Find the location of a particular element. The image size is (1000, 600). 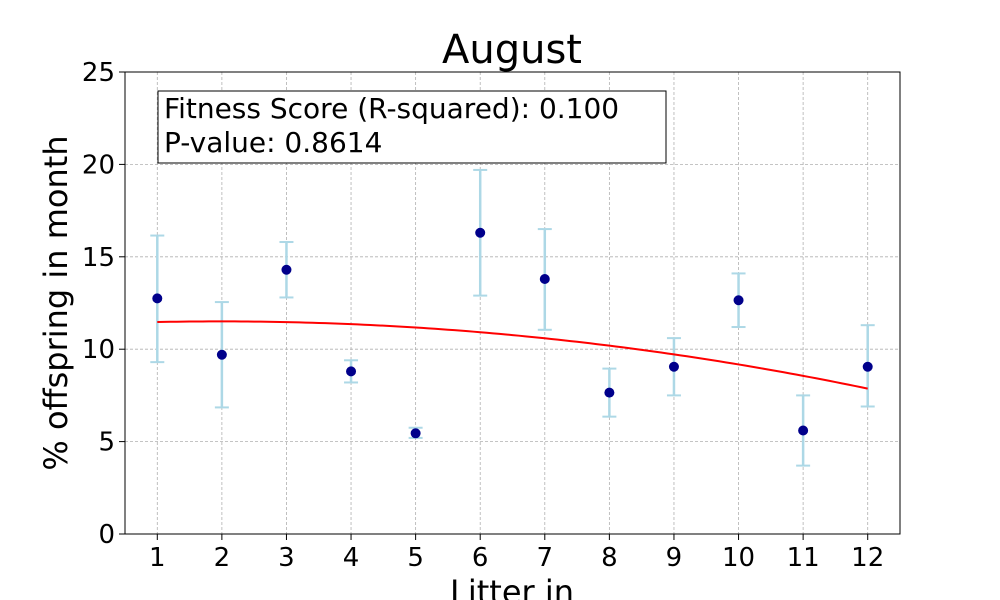

y-tick-label: 20 is located at coordinates (98, 165).